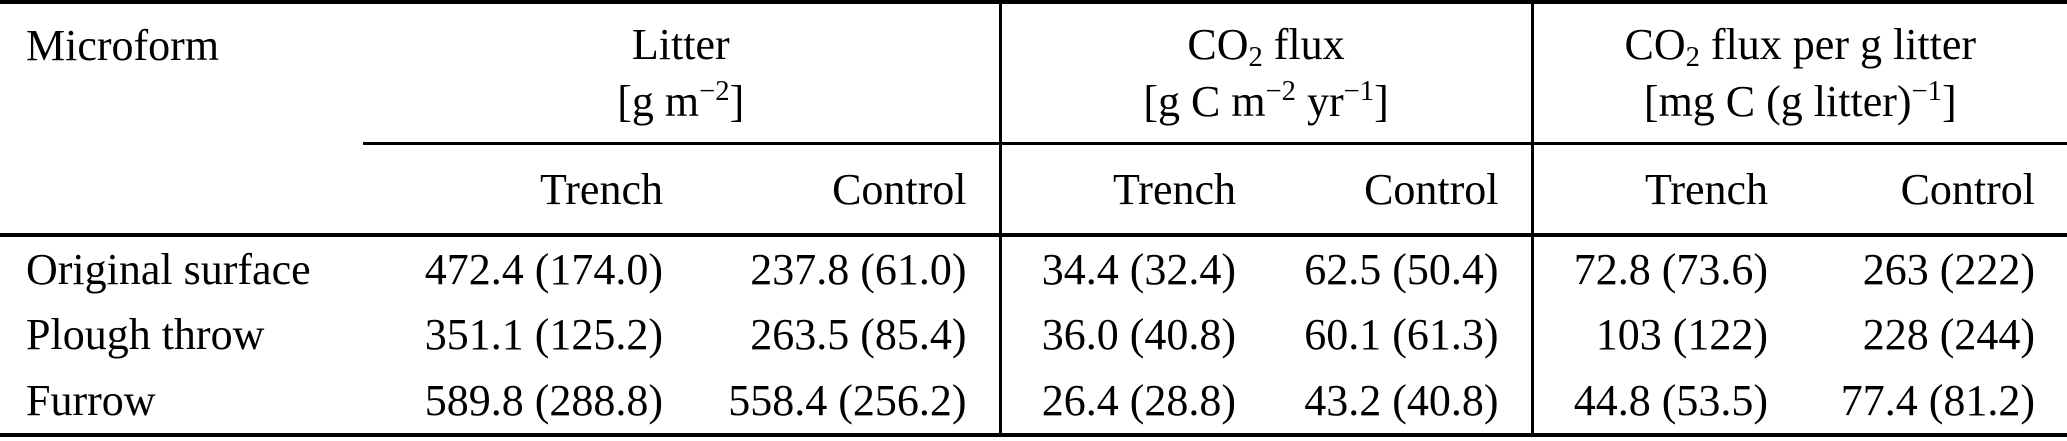 The width and height of the screenshot is (2067, 441). What do you see at coordinates (1800, 101) in the screenshot?
I see `group-units-co2-flux-per-g-litter: [mg C (g litter)−1]` at bounding box center [1800, 101].